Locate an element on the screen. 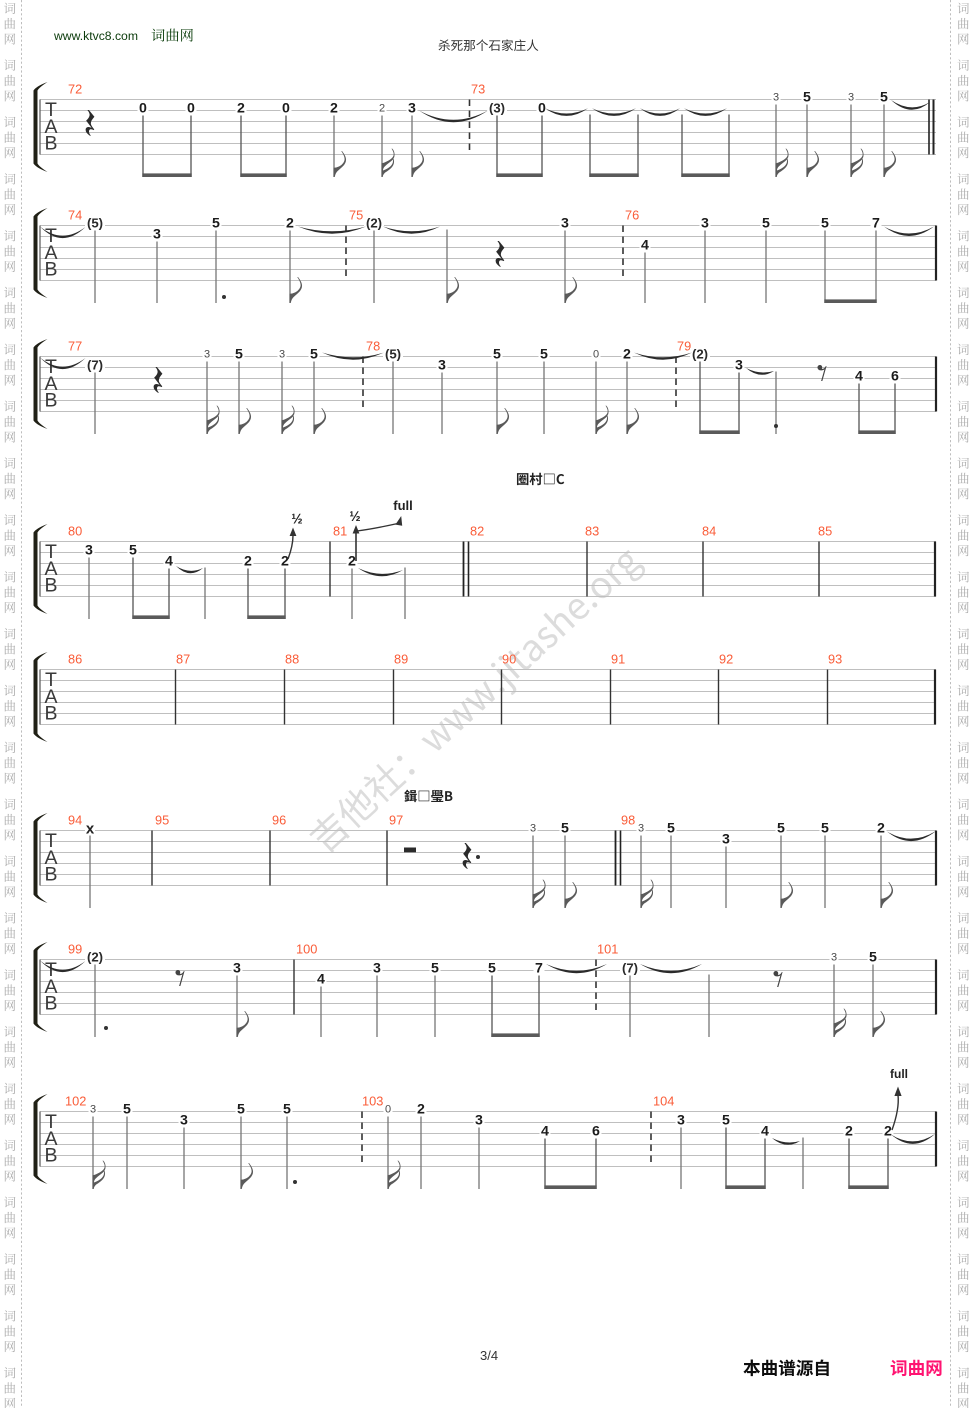 The height and width of the screenshot is (1413, 975). svg-text: 104 is located at coordinates (663, 1101).